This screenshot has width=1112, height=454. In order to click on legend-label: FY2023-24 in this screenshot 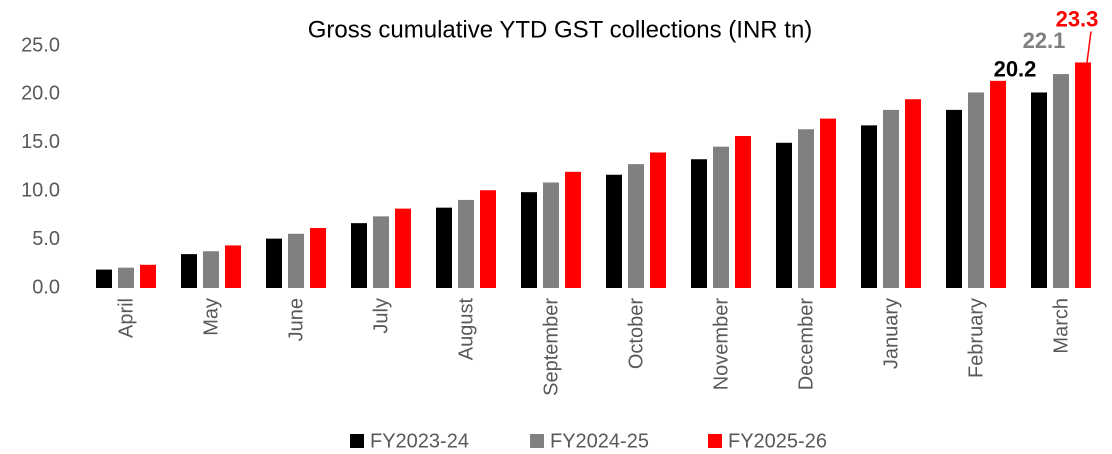, I will do `click(419, 441)`.